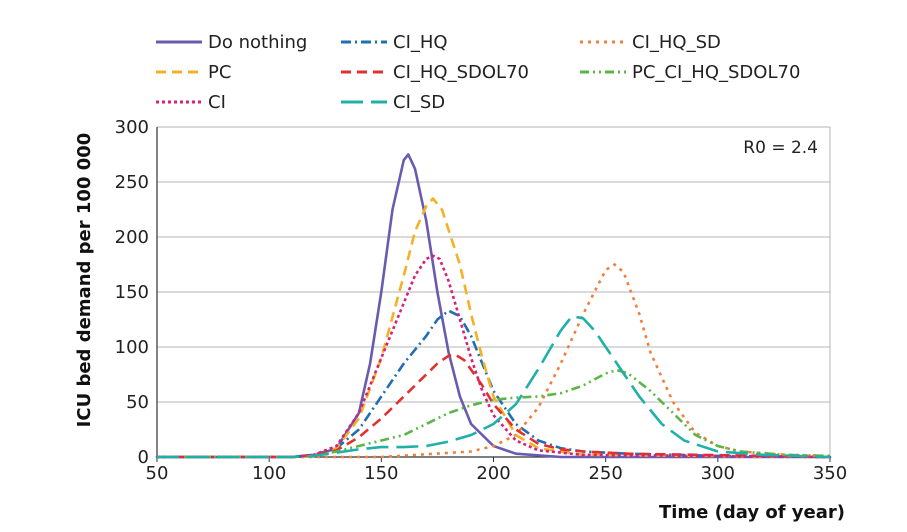 Image resolution: width=907 pixels, height=532 pixels. What do you see at coordinates (132, 127) in the screenshot?
I see `y-tick-label: 300` at bounding box center [132, 127].